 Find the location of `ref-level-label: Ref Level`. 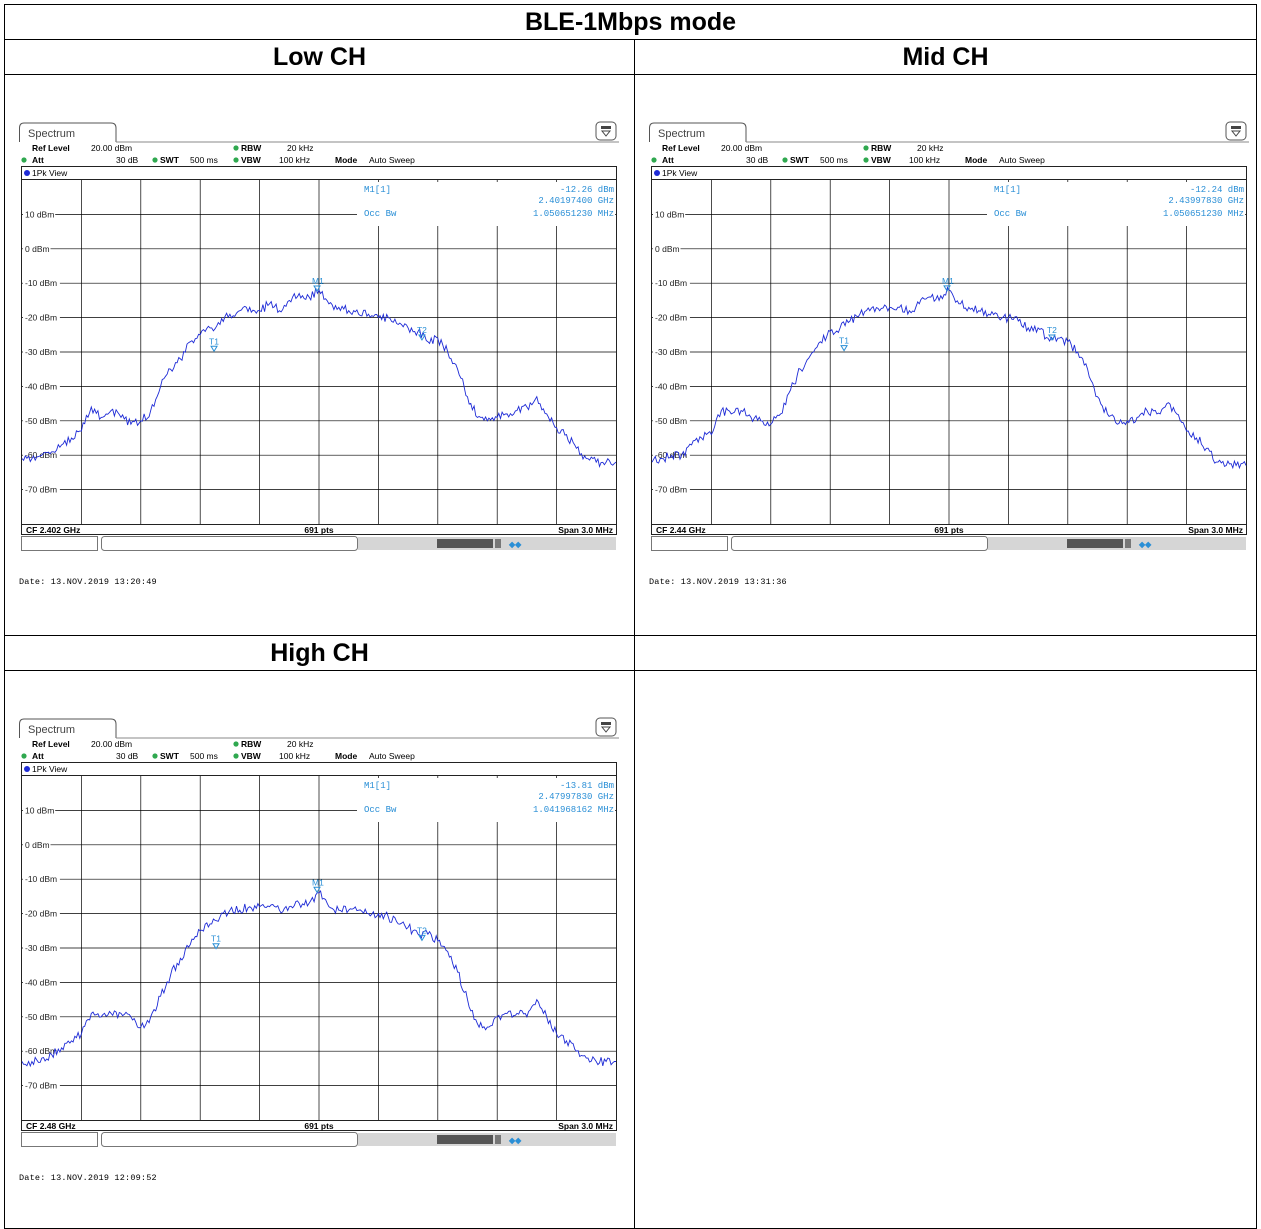

ref-level-label: Ref Level is located at coordinates (681, 148).